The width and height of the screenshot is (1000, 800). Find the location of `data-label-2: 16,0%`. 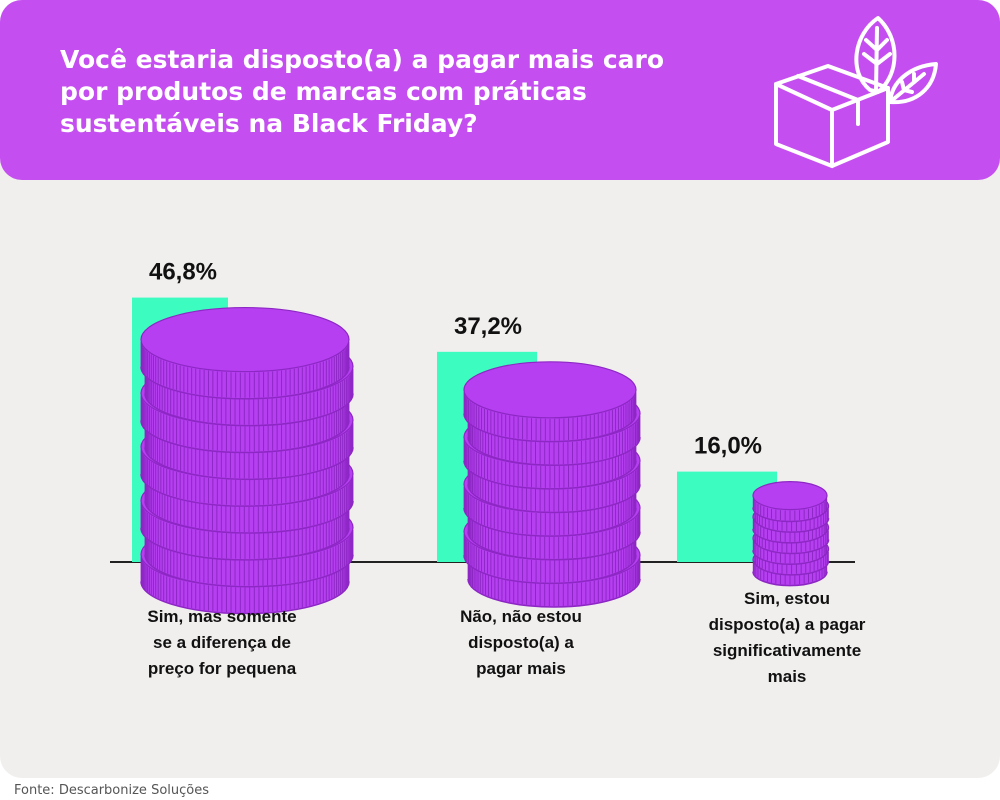

data-label-2: 16,0% is located at coordinates (728, 446).